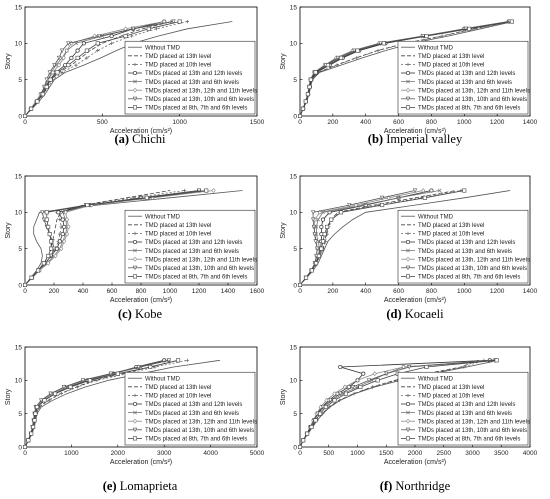  Describe the element at coordinates (193, 74) in the screenshot. I see `legend-label: TMDs placed at 13th and 12th levels` at that location.